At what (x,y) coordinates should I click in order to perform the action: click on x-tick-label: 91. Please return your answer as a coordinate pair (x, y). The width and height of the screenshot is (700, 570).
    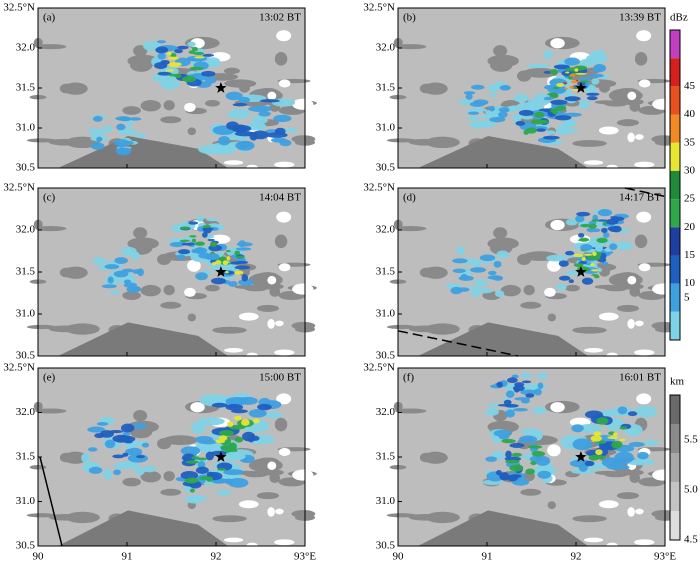
    Looking at the image, I should click on (487, 557).